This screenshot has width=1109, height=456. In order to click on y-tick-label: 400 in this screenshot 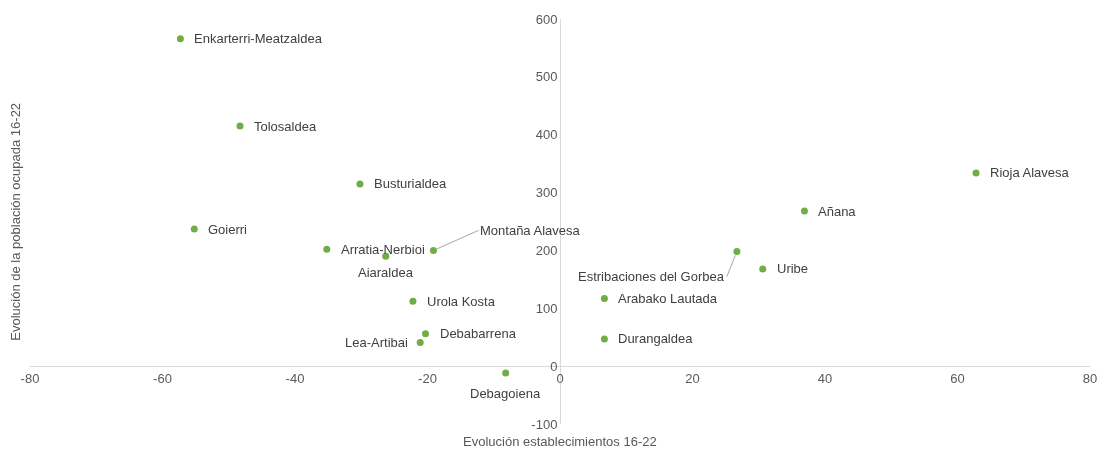, I will do `click(546, 135)`.